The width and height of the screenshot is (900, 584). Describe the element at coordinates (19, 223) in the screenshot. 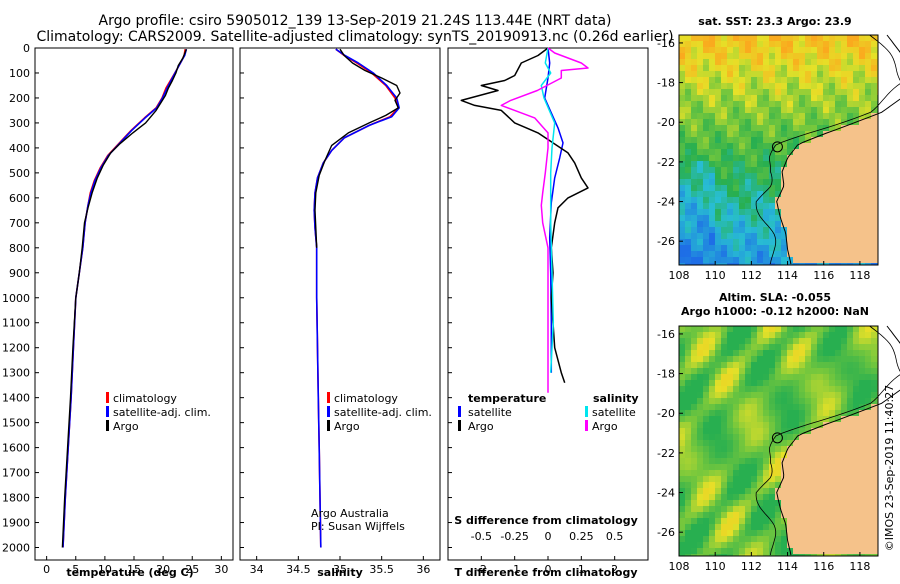

I see `depth-tick-label: 700` at that location.